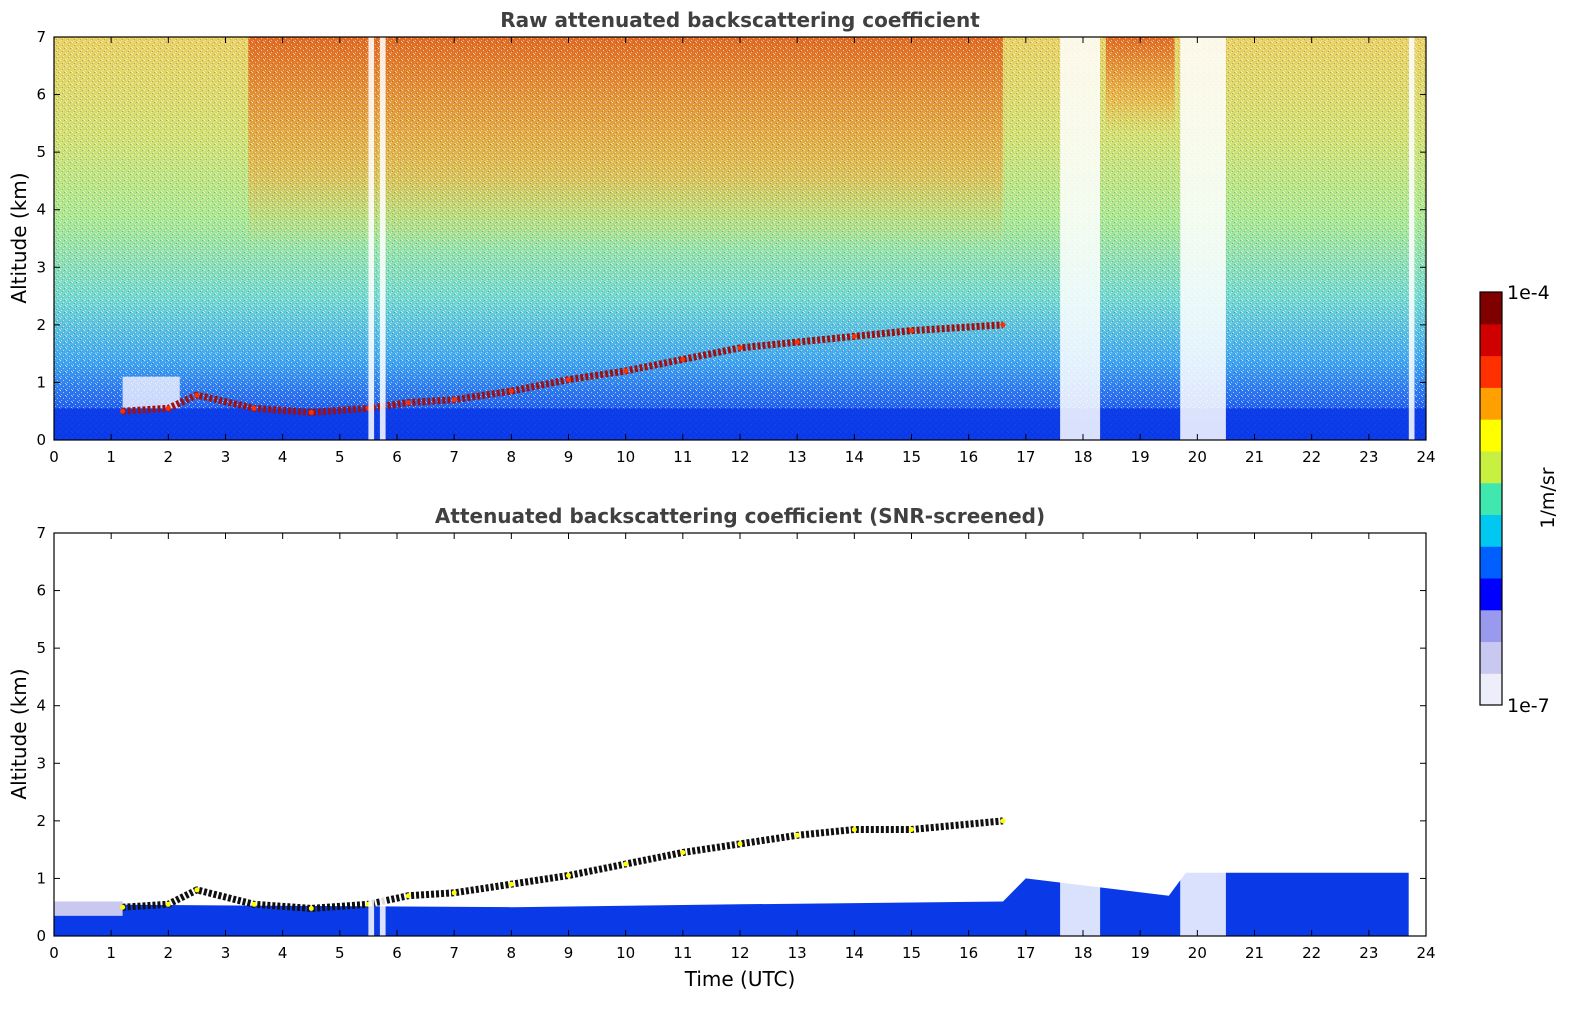 This screenshot has height=1020, width=1595. Describe the element at coordinates (151, 392) in the screenshot. I see `raw-clear-patch` at that location.